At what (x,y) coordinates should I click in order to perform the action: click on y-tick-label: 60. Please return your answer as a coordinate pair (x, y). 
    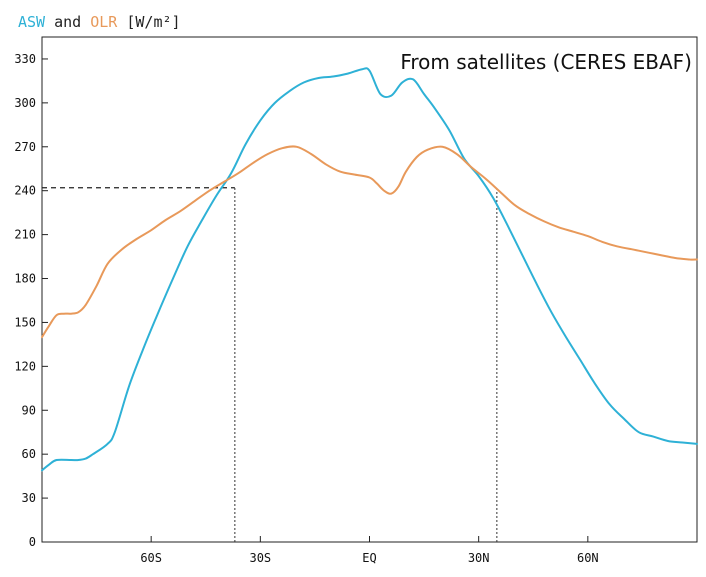
    Looking at the image, I should click on (29, 454).